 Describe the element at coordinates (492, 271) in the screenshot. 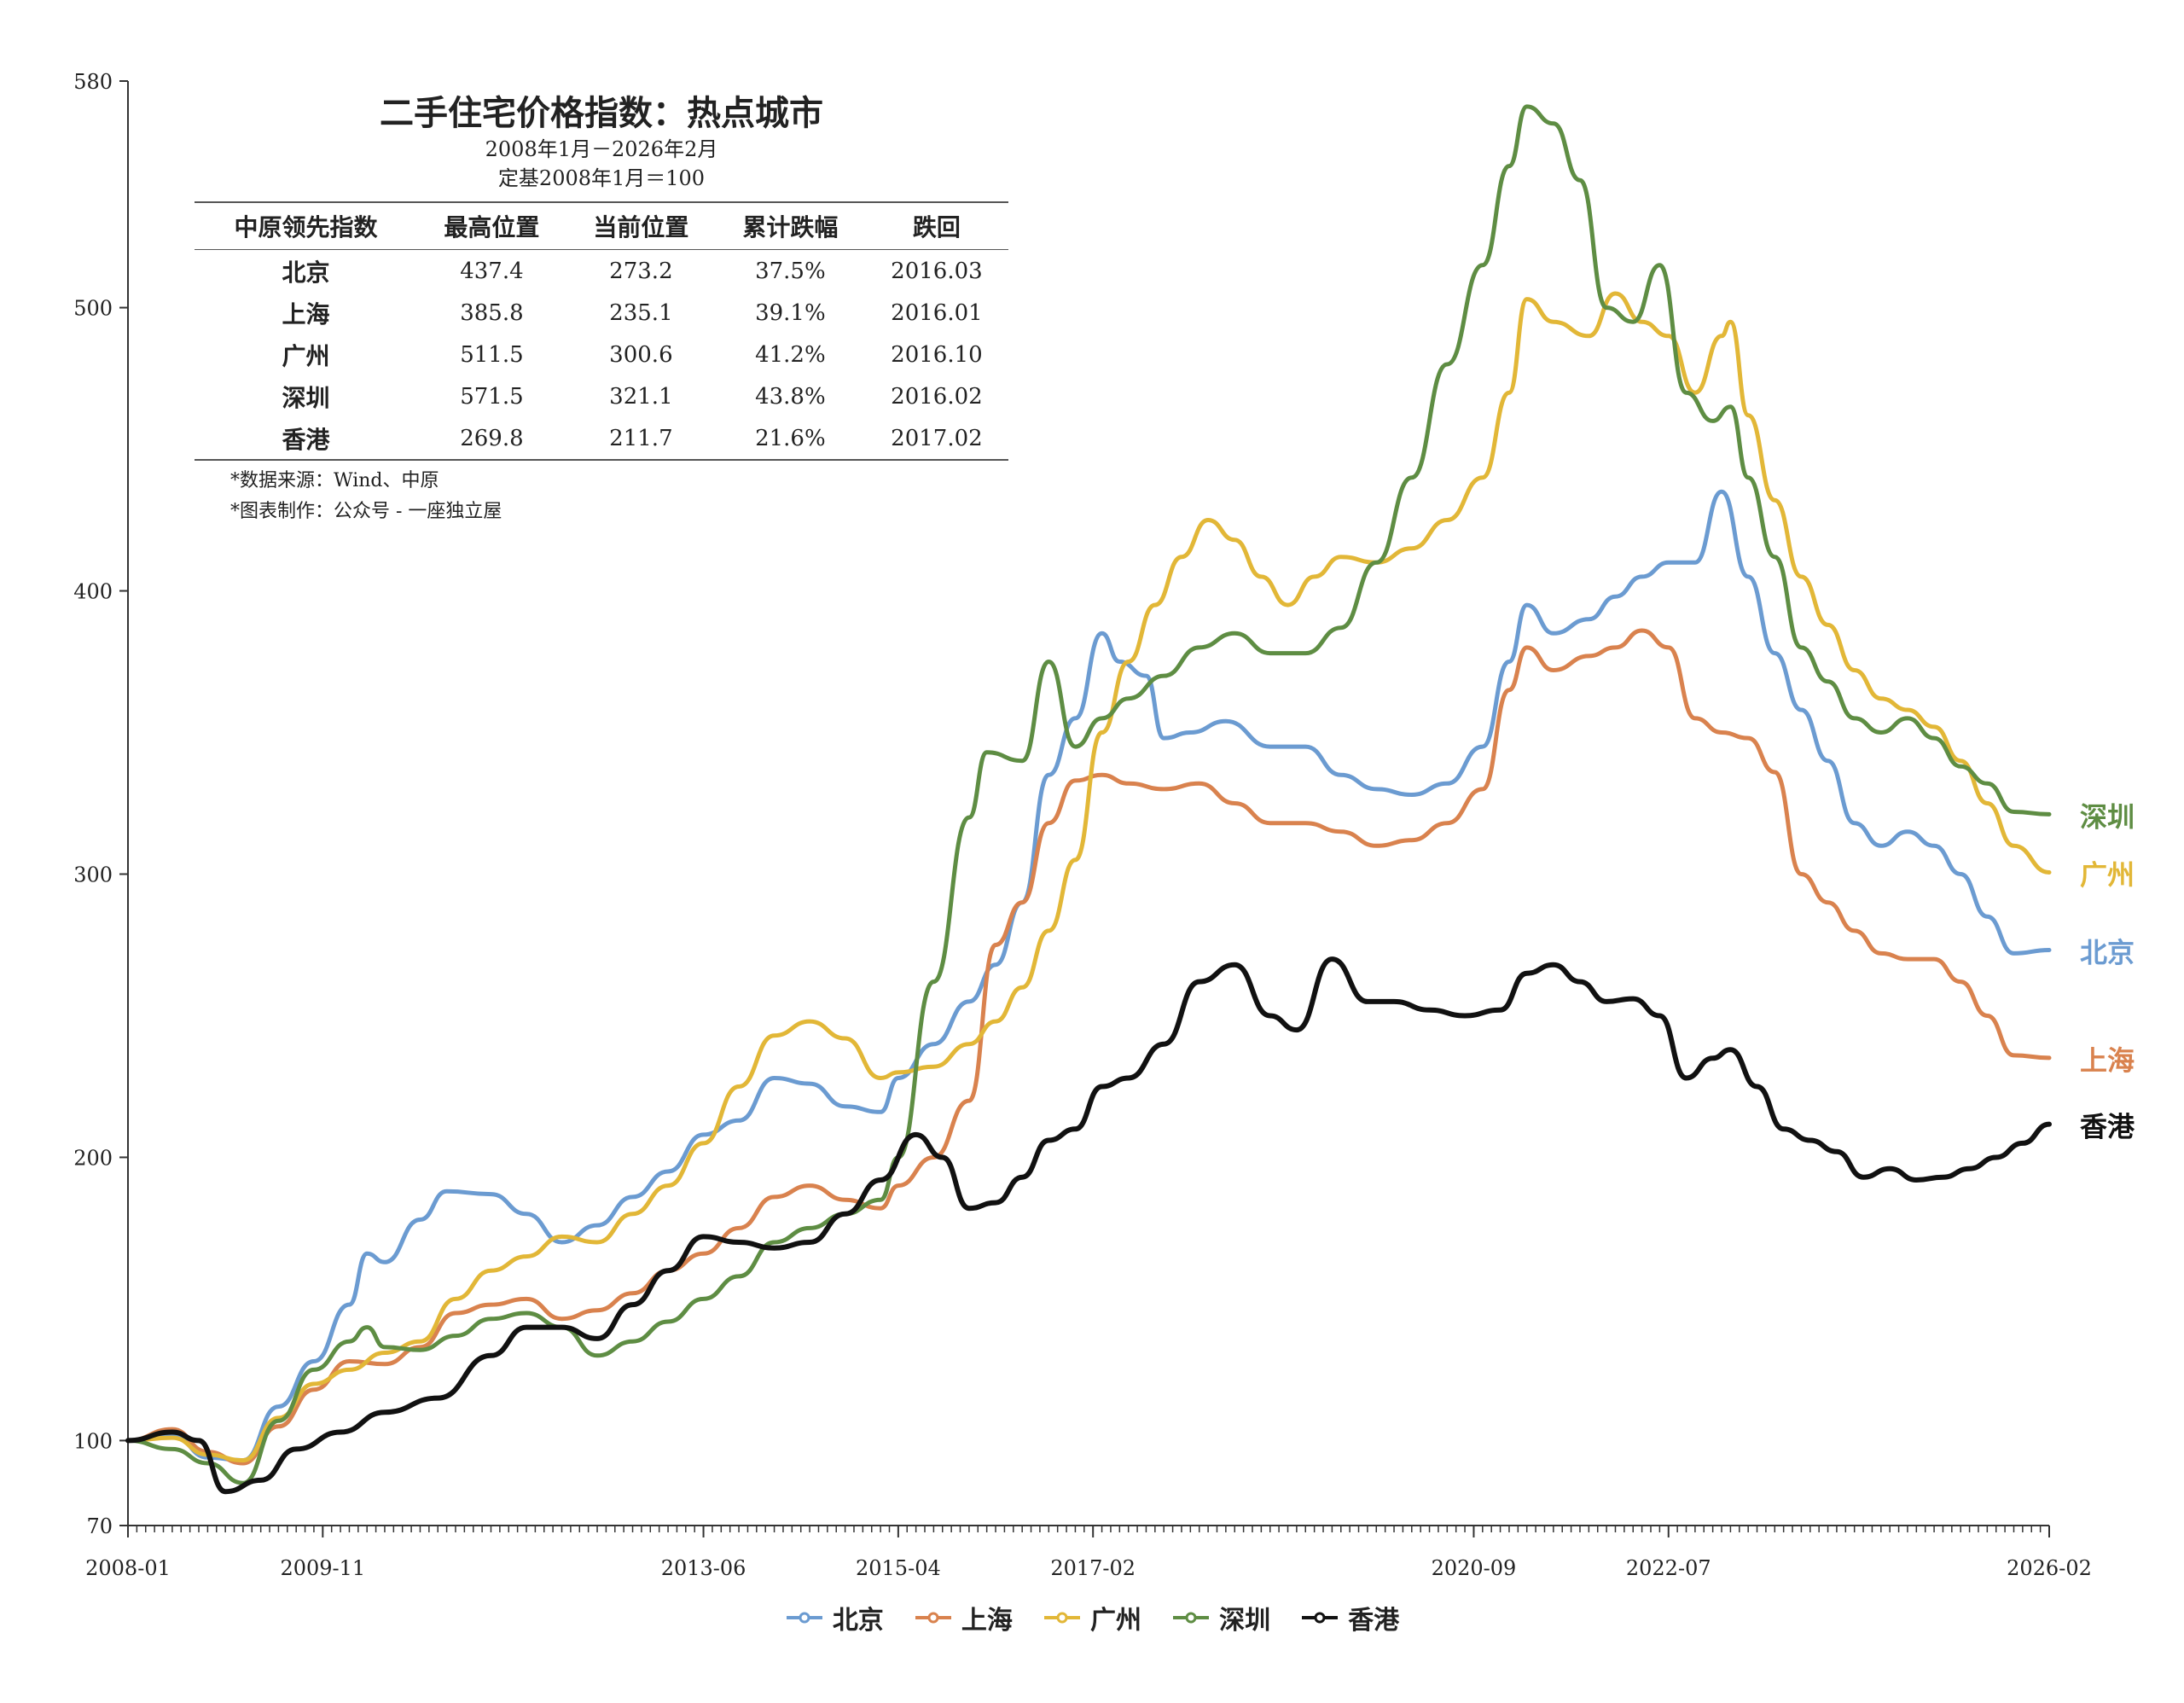

I see `row-peak: 437.4` at that location.